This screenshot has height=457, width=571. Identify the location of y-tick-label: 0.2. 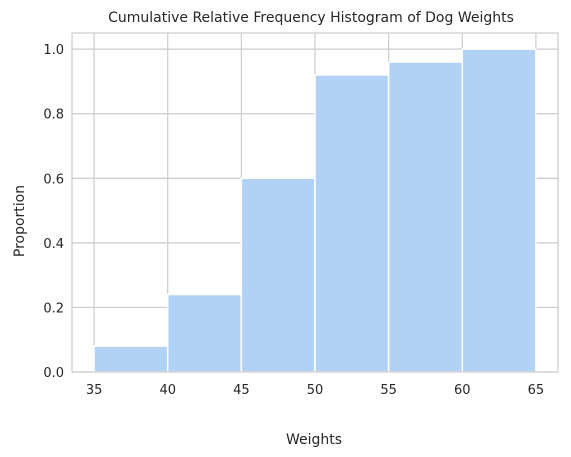
(53, 308).